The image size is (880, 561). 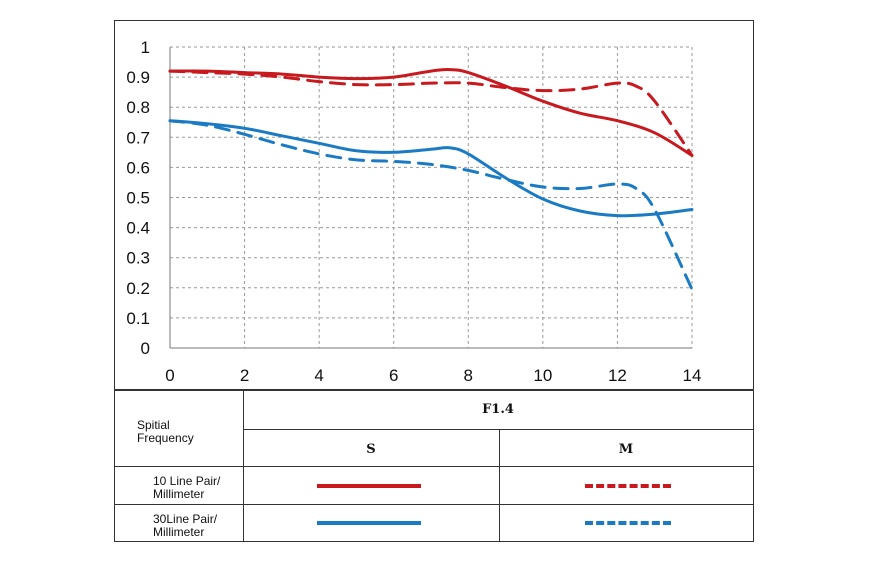 What do you see at coordinates (499, 485) in the screenshot?
I see `legend-col-divider` at bounding box center [499, 485].